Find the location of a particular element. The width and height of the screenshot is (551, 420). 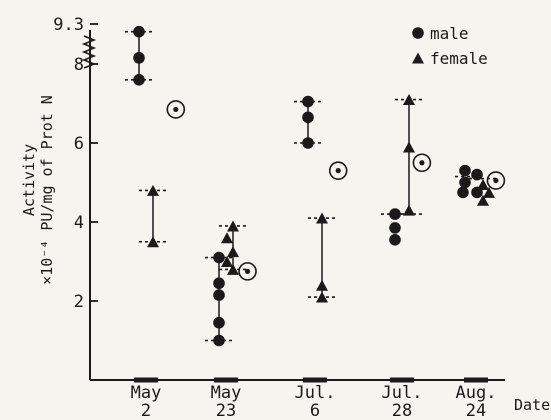

x-tick-label: Aug. is located at coordinates (476, 393).